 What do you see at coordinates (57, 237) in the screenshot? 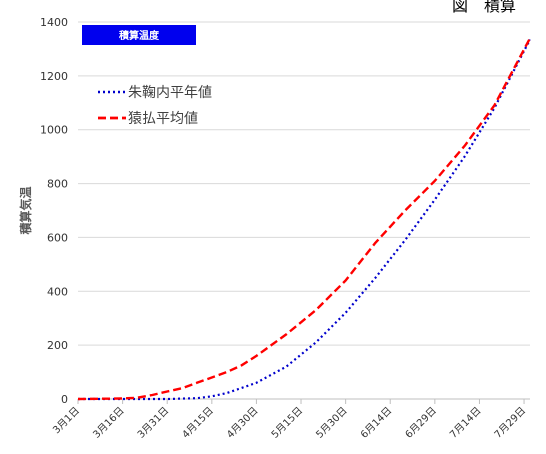
I see `y-tick-label: 600` at bounding box center [57, 237].